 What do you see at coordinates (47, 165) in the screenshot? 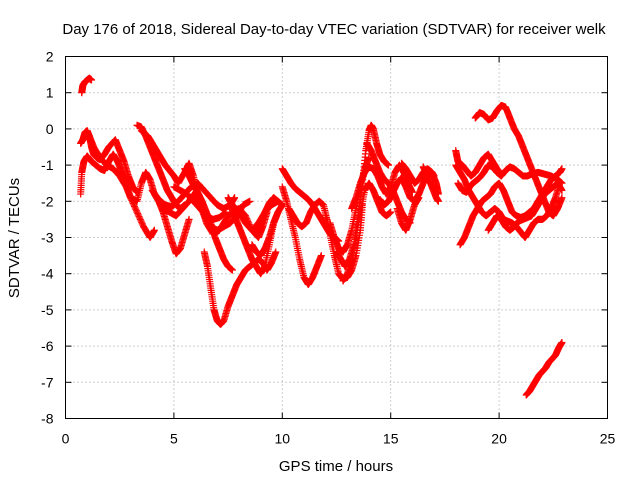
I see `y-tick-label: -1` at bounding box center [47, 165].